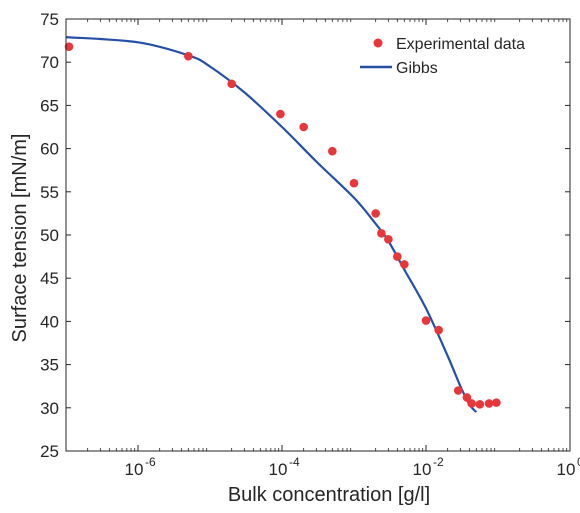 This screenshot has height=513, width=580. What do you see at coordinates (49, 192) in the screenshot?
I see `y-tick-label: 55` at bounding box center [49, 192].